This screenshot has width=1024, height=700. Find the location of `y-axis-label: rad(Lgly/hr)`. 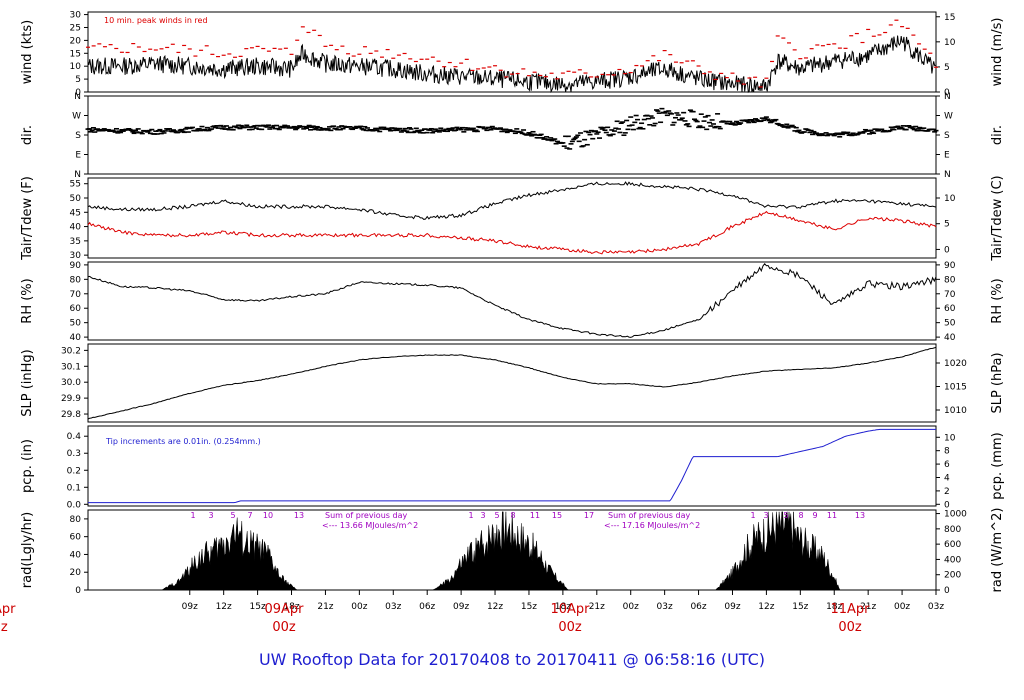

y-axis-label: rad(Lgly/hr) is located at coordinates (27, 550).